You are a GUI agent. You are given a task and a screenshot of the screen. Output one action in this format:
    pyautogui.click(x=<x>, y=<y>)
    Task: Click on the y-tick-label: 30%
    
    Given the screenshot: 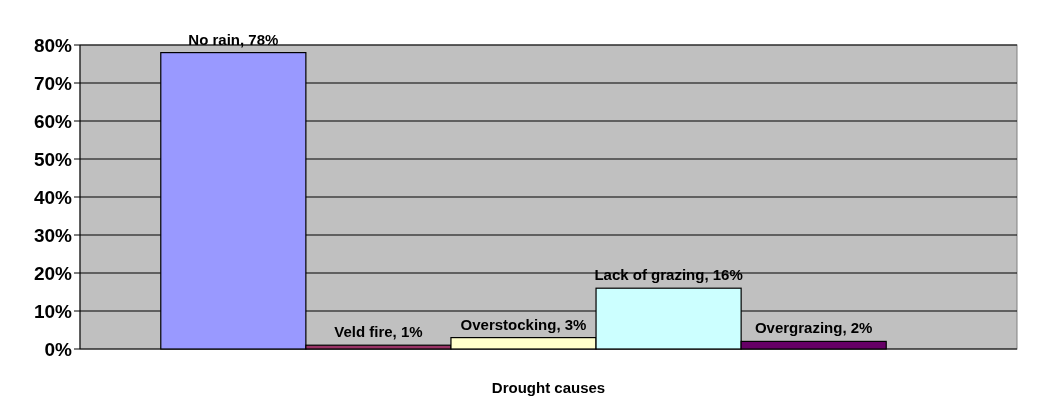 What is the action you would take?
    pyautogui.click(x=53, y=235)
    